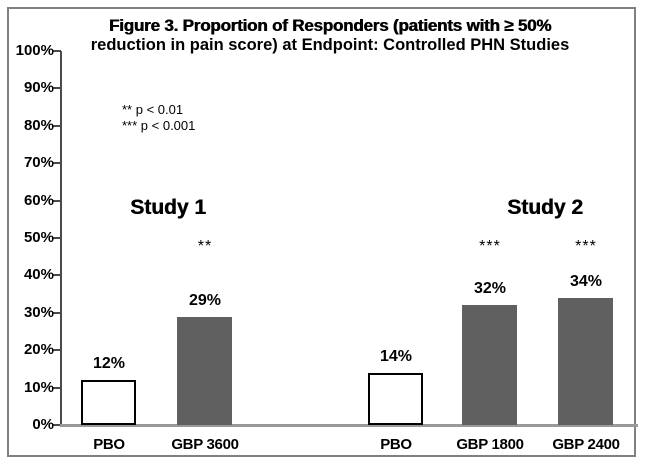 The image size is (645, 467). I want to click on bar-value-label: 32%, so click(490, 288).